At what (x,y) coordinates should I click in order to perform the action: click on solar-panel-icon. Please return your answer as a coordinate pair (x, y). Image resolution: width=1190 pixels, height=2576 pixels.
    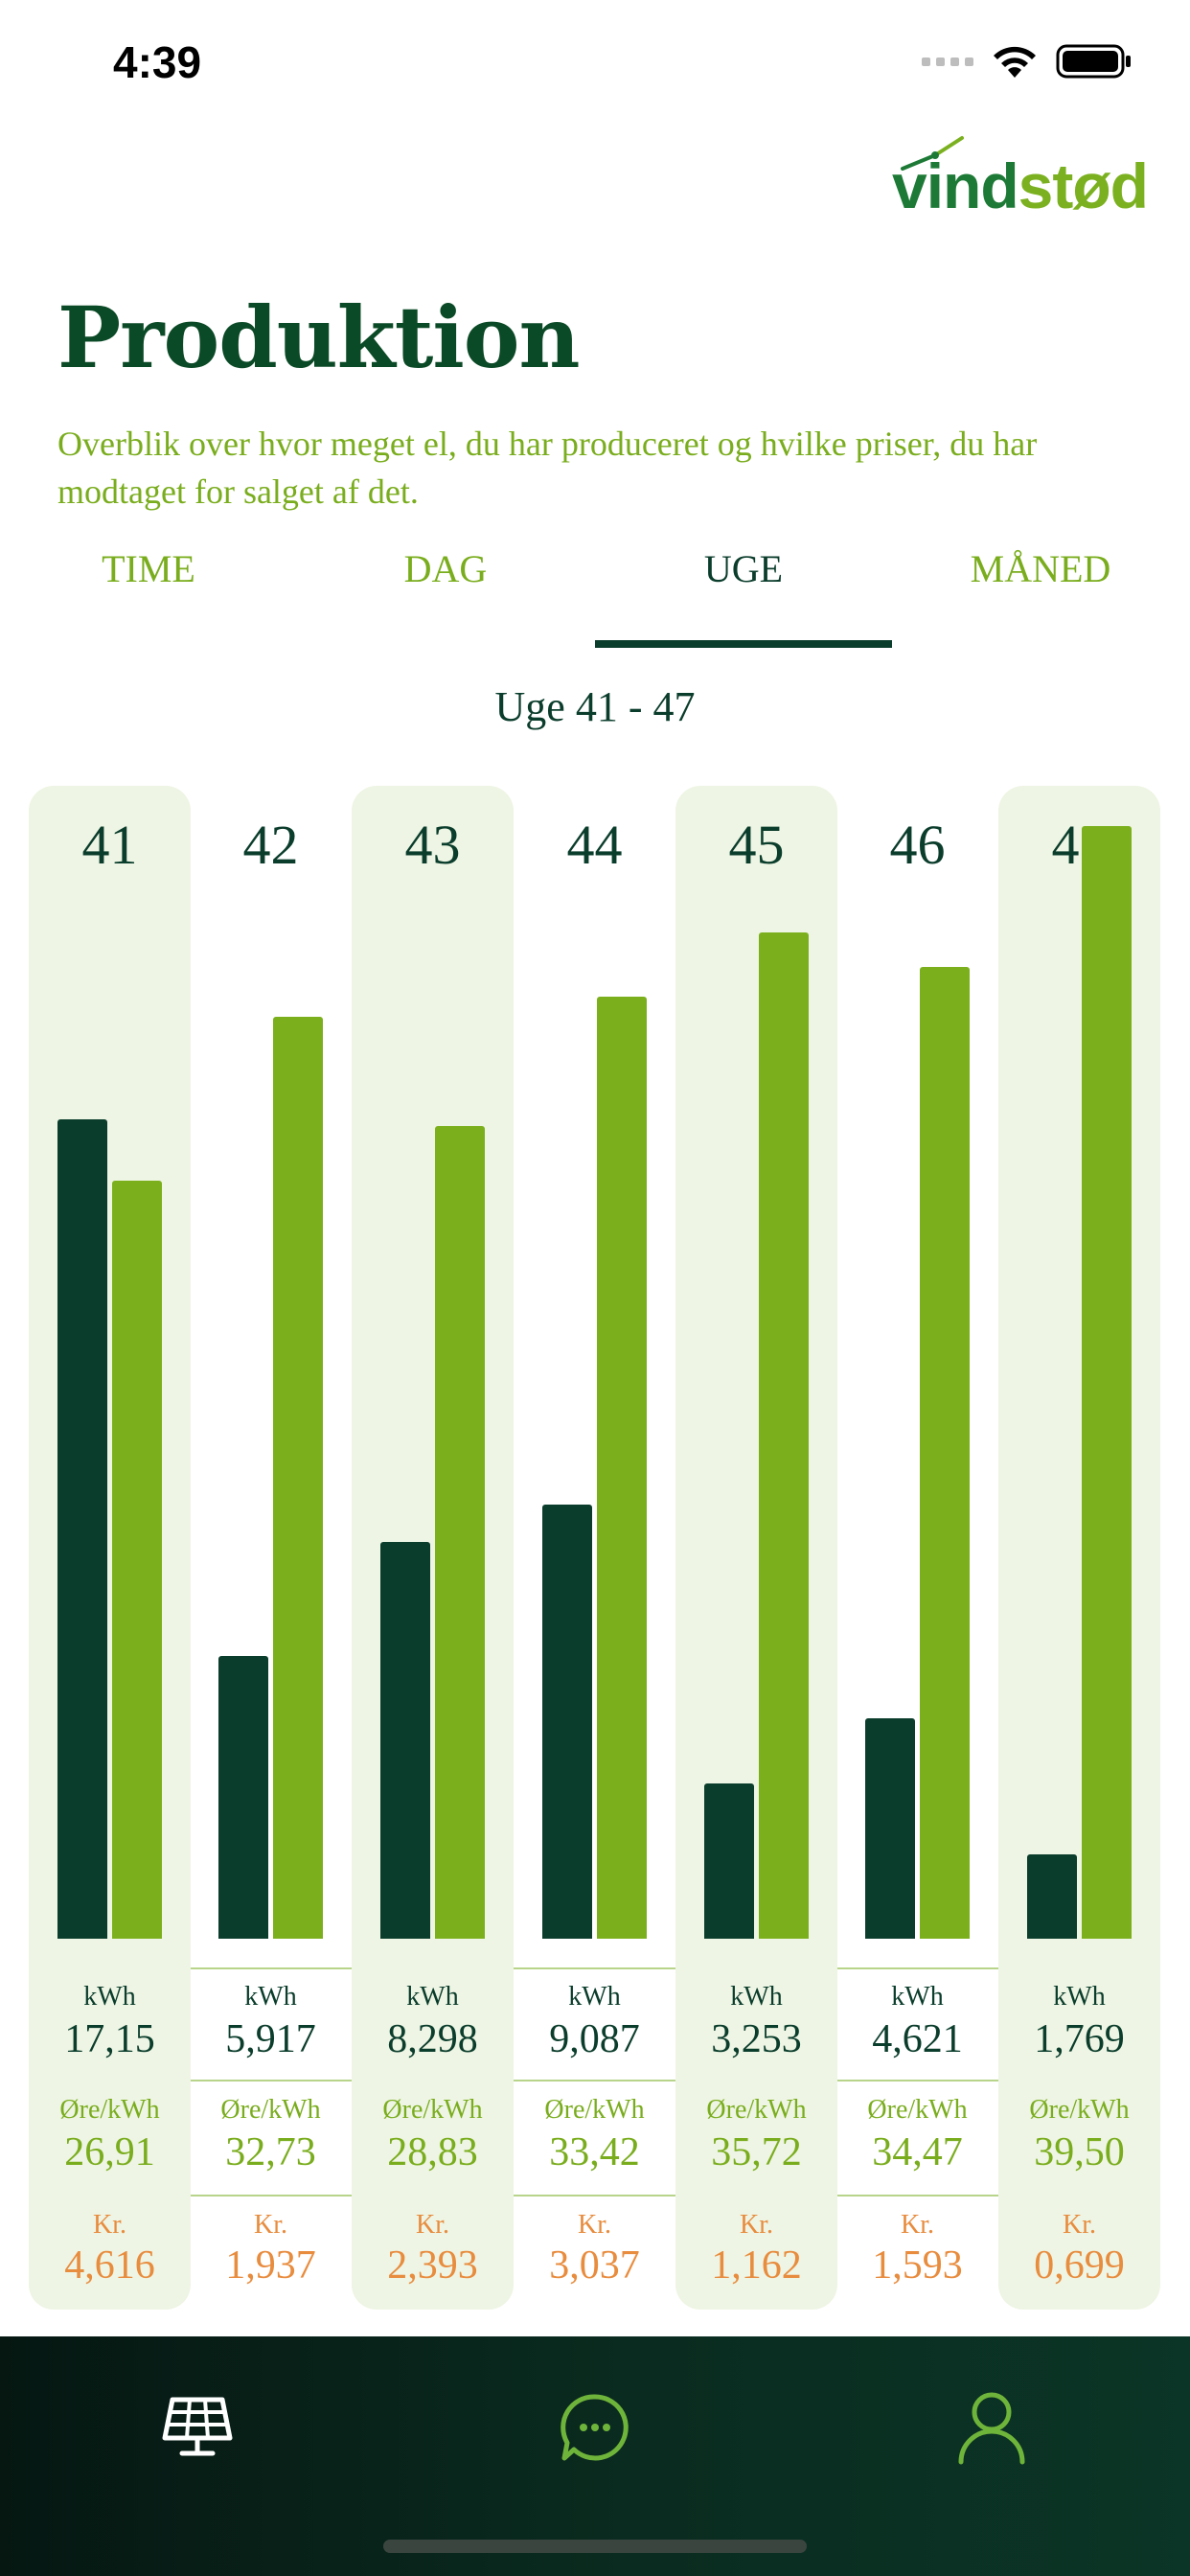
    Looking at the image, I should click on (198, 2426).